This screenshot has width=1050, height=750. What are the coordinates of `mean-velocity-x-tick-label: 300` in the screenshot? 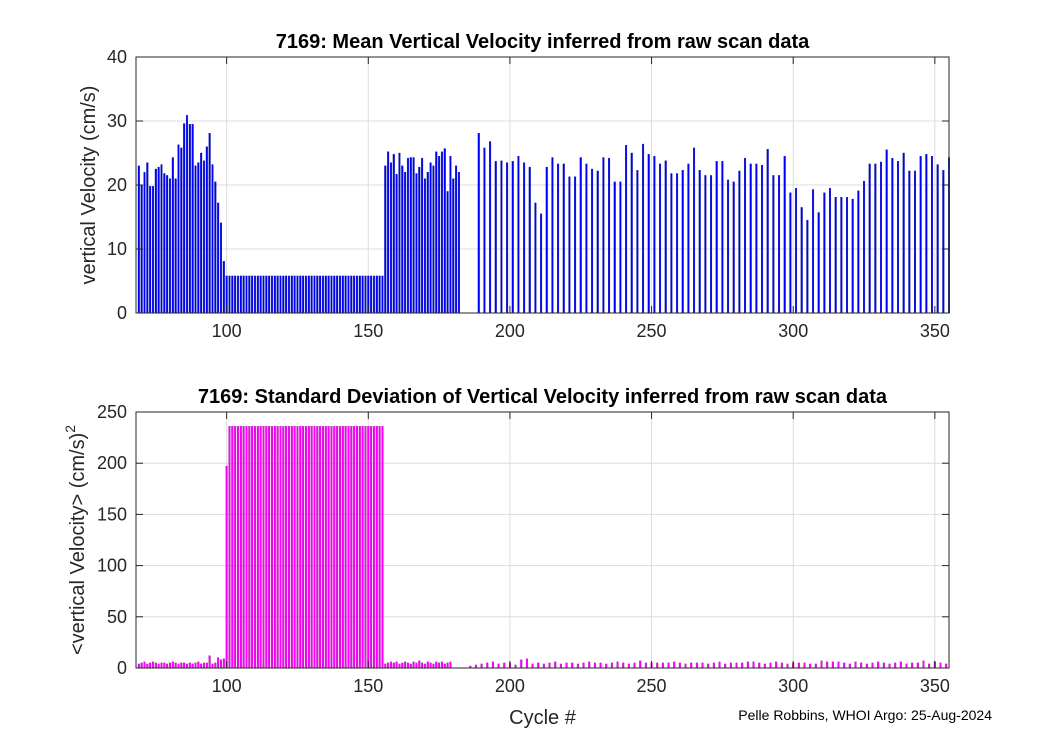 It's located at (793, 331).